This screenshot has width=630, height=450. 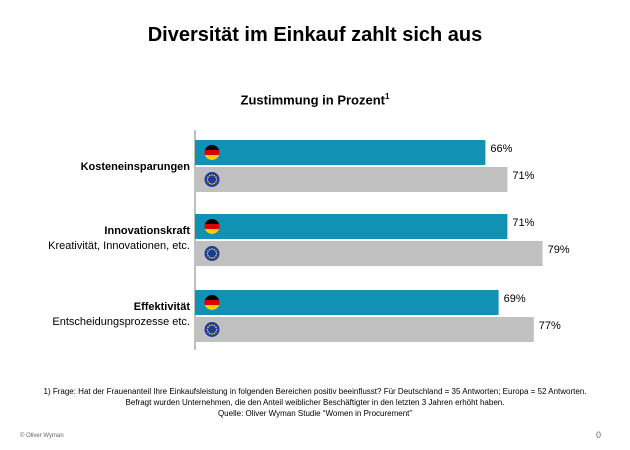 What do you see at coordinates (121, 322) in the screenshot?
I see `category-sublabel: Entscheidungsprozesse etc.` at bounding box center [121, 322].